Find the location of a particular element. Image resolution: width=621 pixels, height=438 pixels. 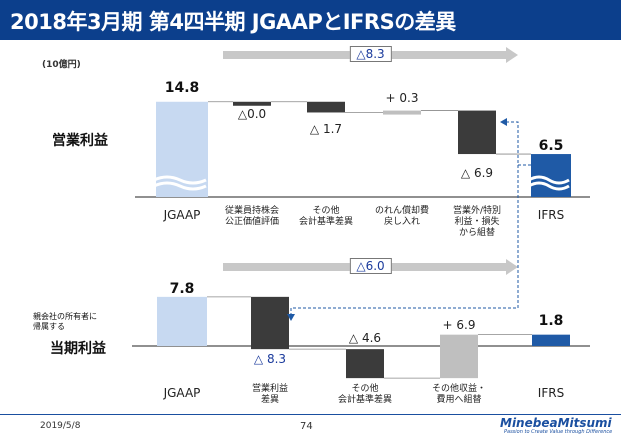

link-dashed-top is located at coordinates (521, 143).